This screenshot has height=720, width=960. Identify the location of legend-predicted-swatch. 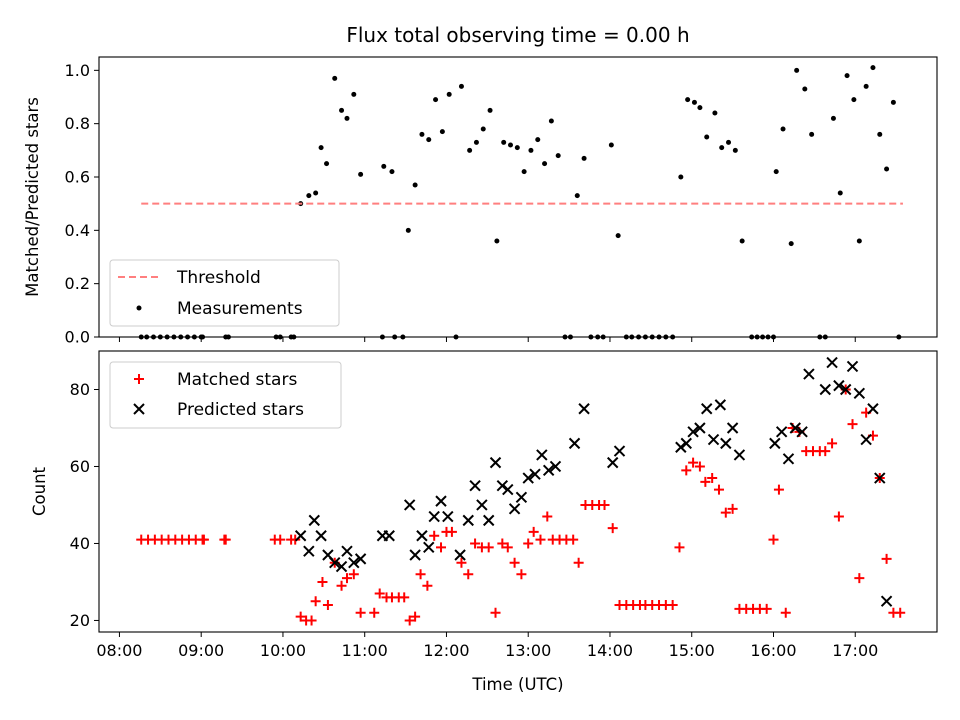
(139, 409).